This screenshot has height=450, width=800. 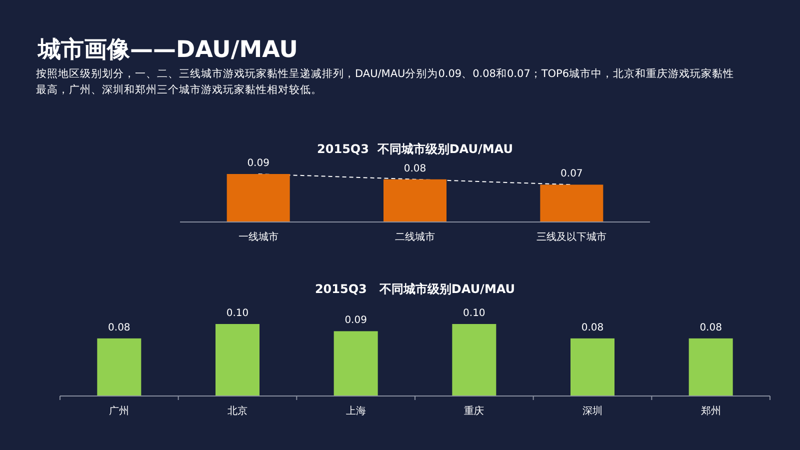 I want to click on x-tick-label: 深圳, so click(x=592, y=411).